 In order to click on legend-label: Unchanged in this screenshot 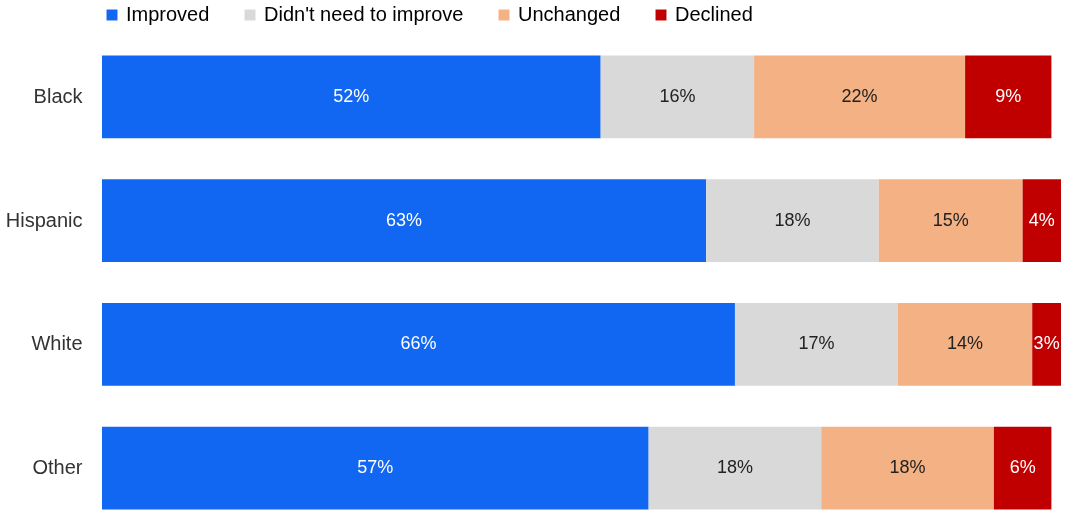, I will do `click(569, 14)`.